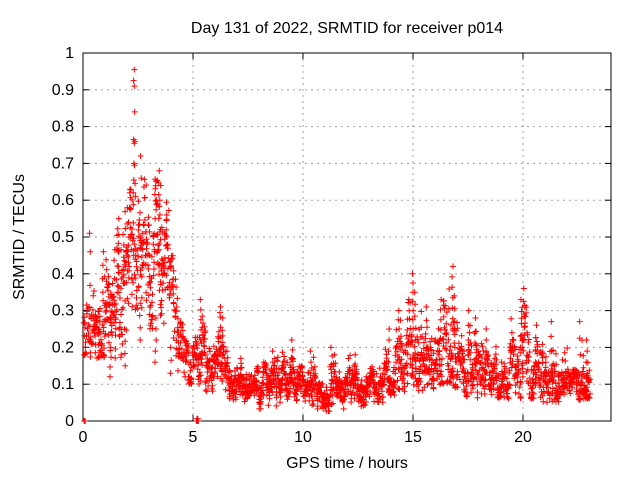 The image size is (640, 480). Describe the element at coordinates (63, 90) in the screenshot. I see `y-tick-label: 0.9` at that location.